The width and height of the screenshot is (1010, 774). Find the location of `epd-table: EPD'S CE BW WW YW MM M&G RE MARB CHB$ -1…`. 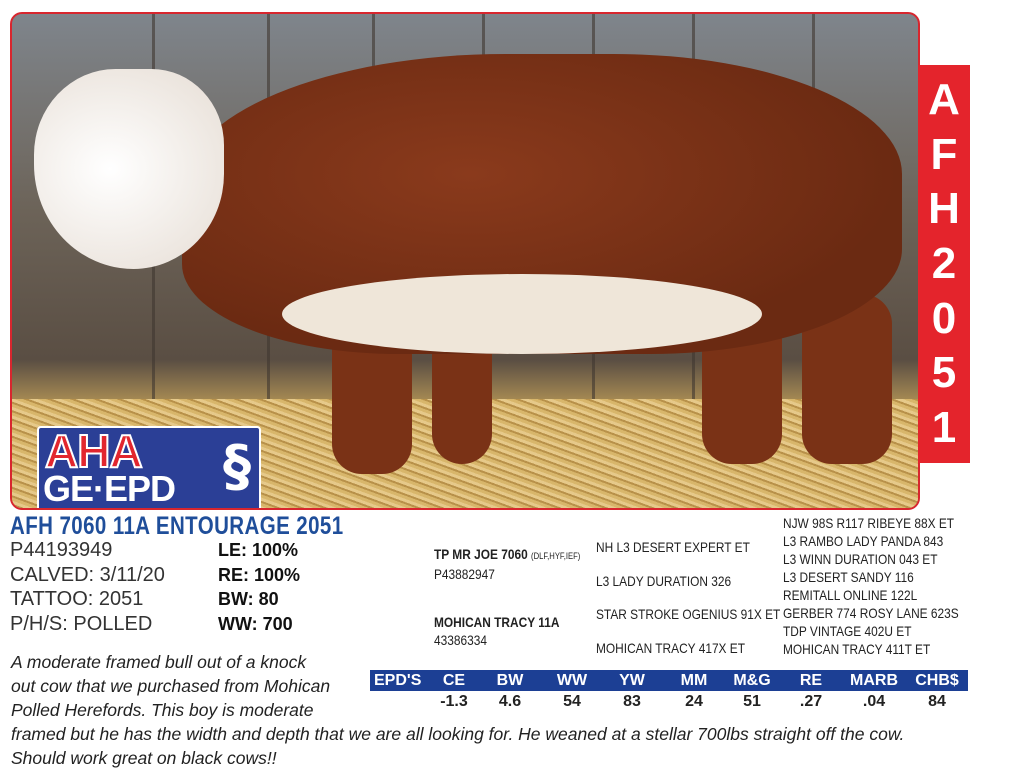

epd-table: EPD'S CE BW WW YW MM M&G RE MARB CHB$ -1… is located at coordinates (669, 691).